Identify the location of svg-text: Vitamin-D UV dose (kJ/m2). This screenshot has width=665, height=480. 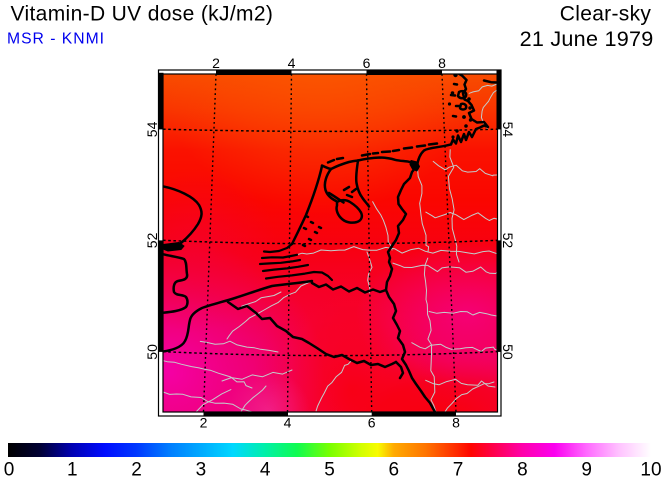
(142, 14).